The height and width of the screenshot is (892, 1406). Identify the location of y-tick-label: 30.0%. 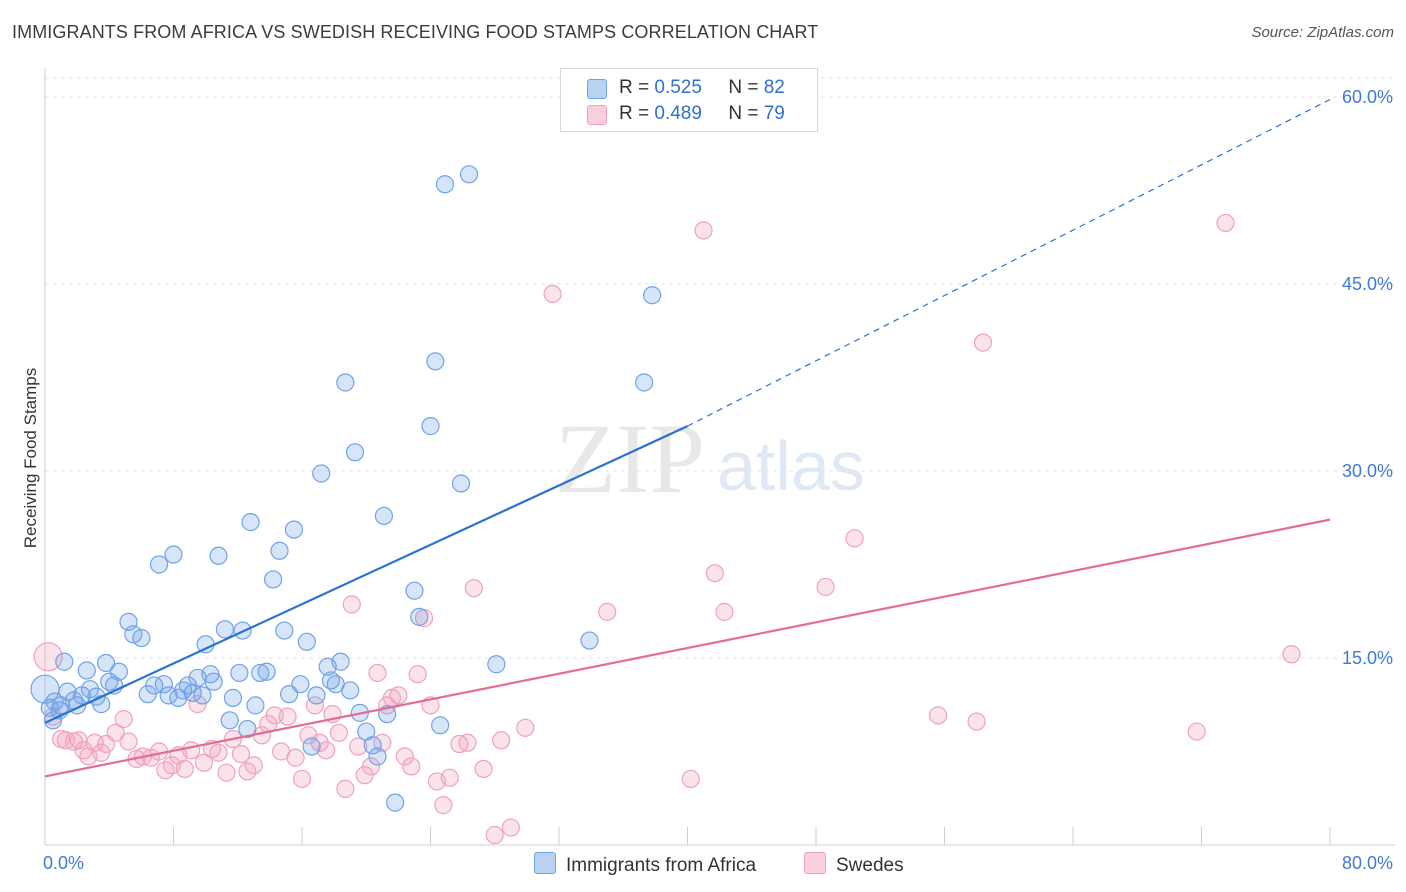
(1367, 471).